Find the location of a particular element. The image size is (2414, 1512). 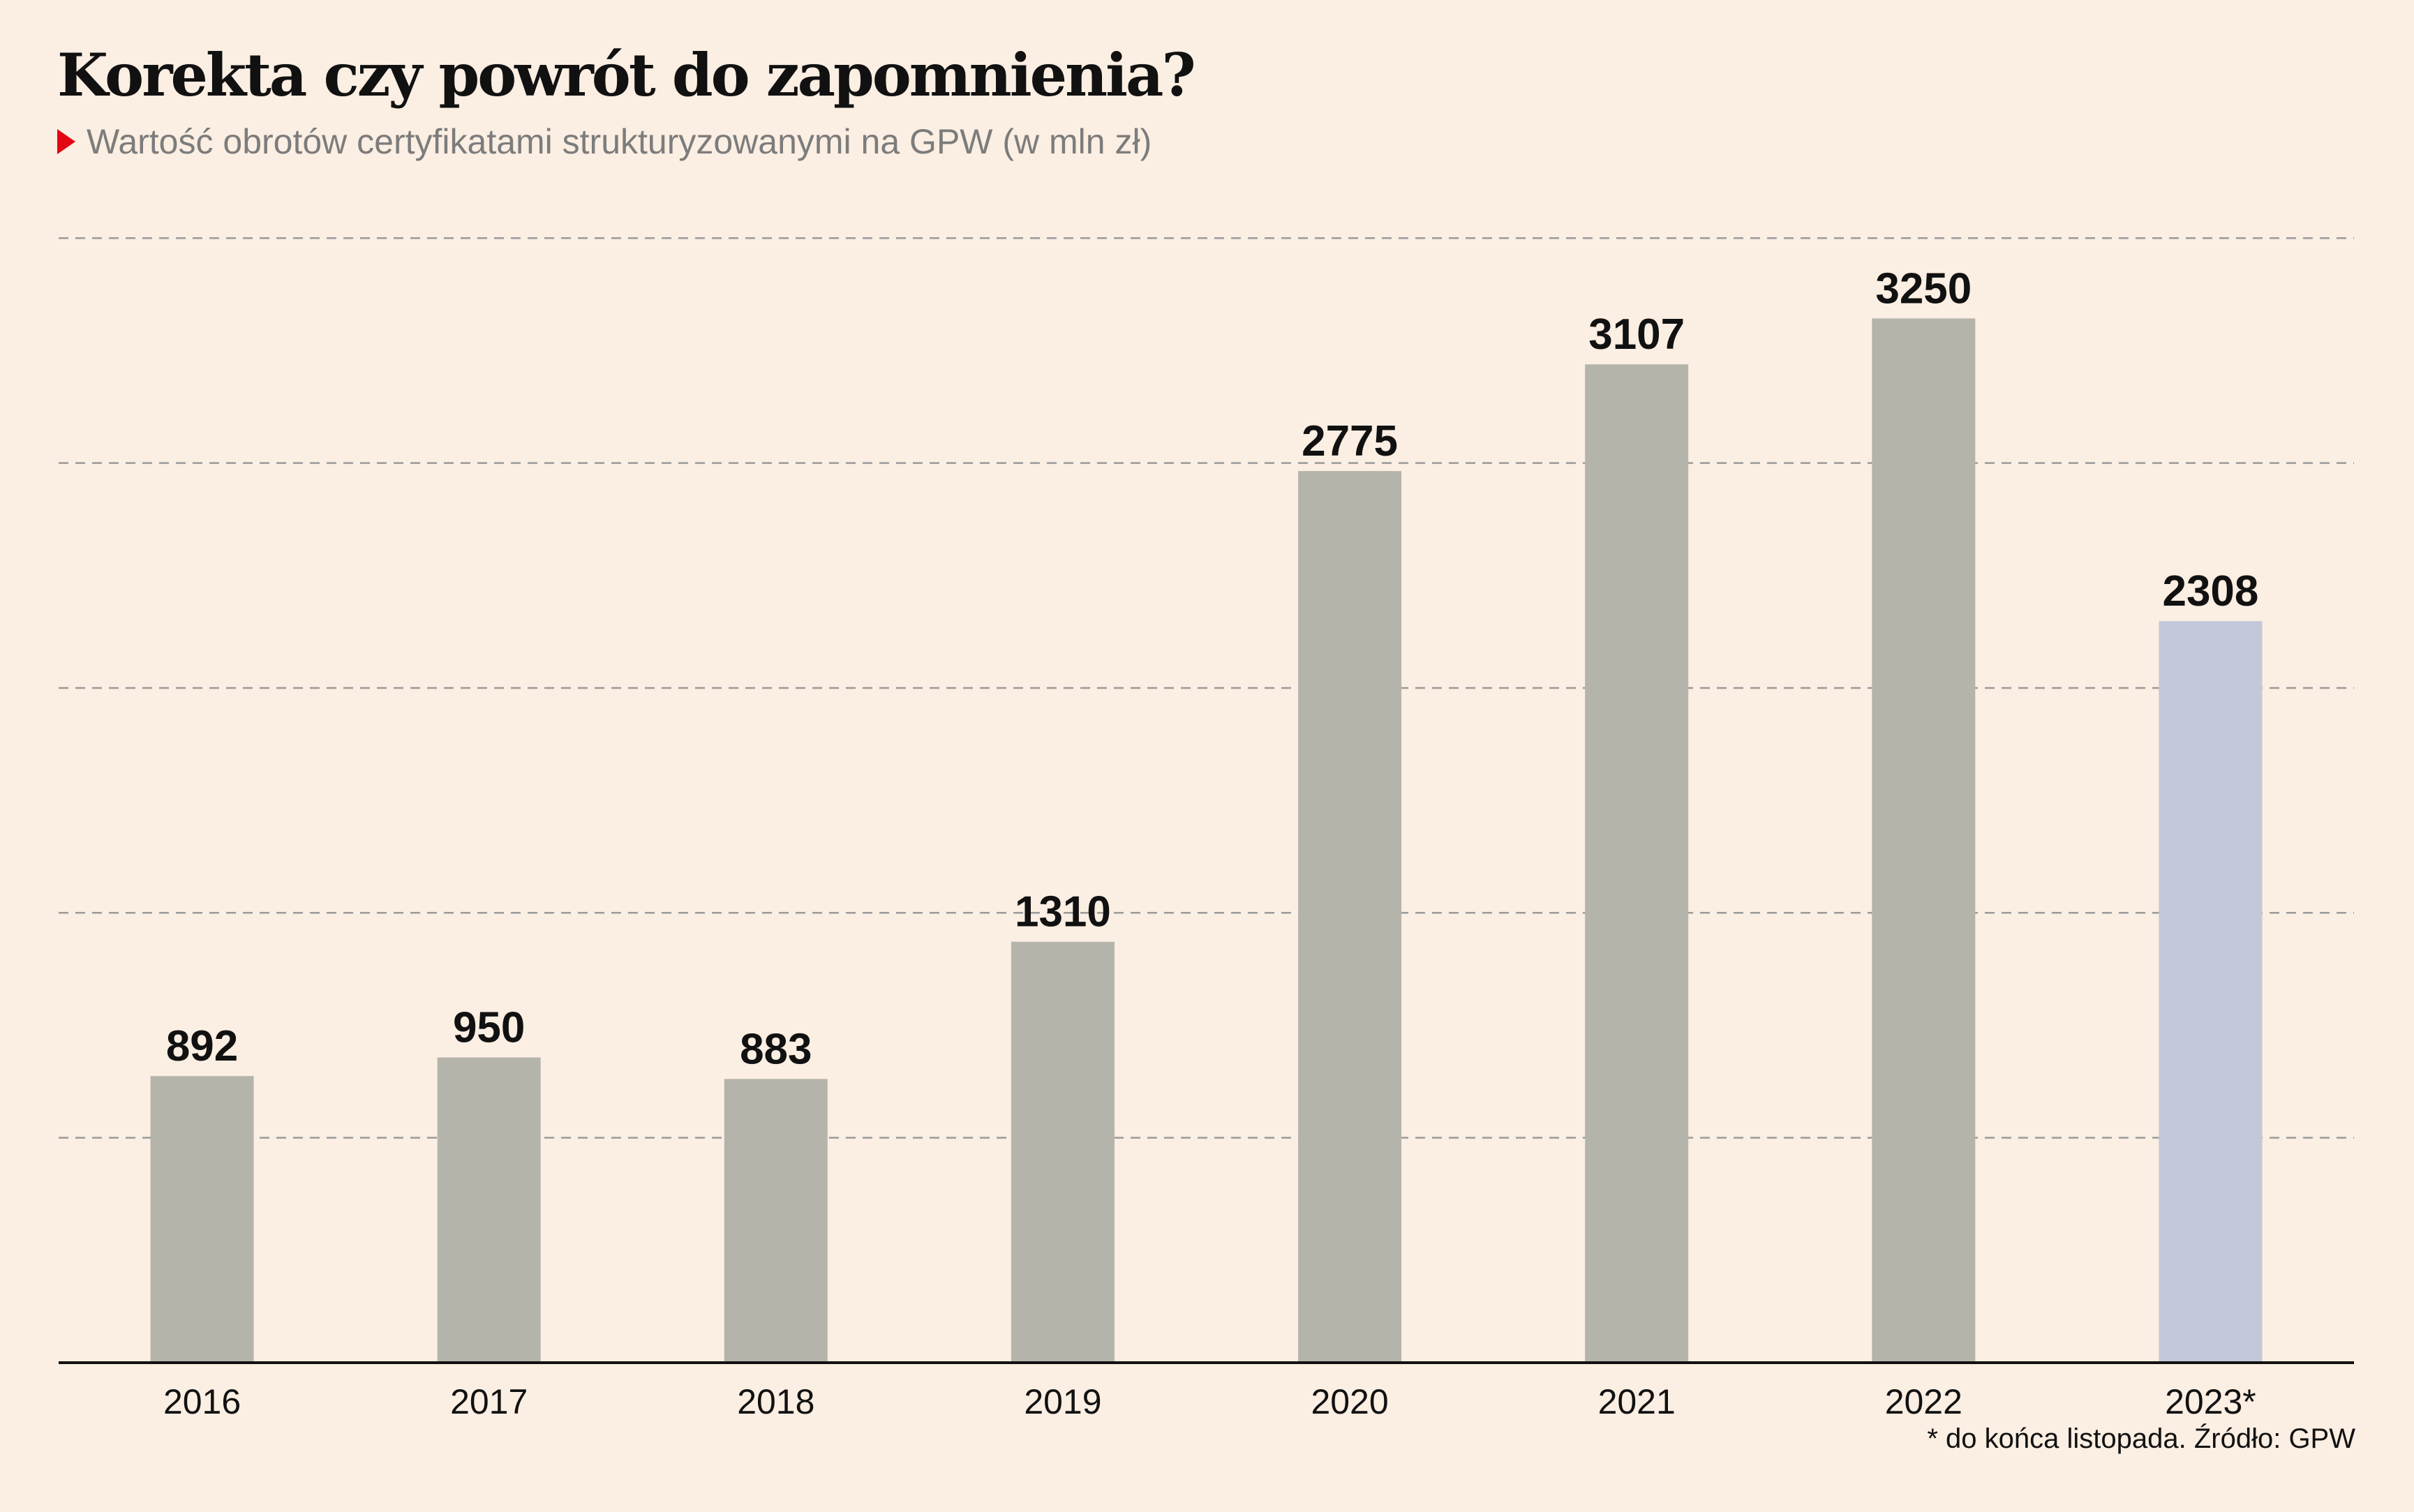

chart-title: Korekta czy powrót do zapomnienia? is located at coordinates (627, 75).